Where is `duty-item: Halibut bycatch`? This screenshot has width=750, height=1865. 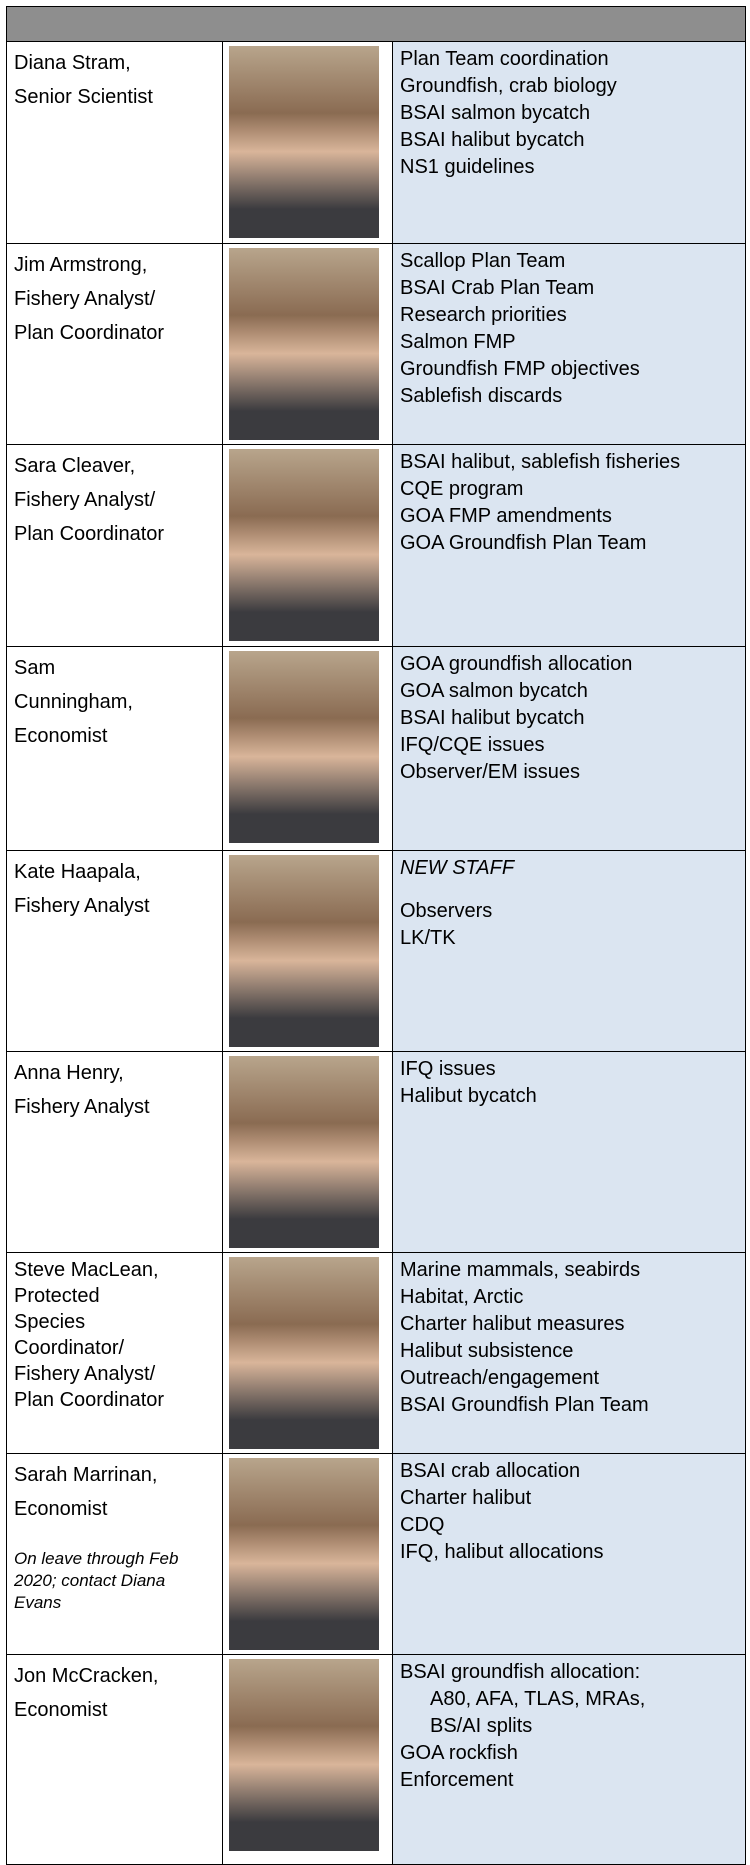
duty-item: Halibut bycatch is located at coordinates (468, 1096).